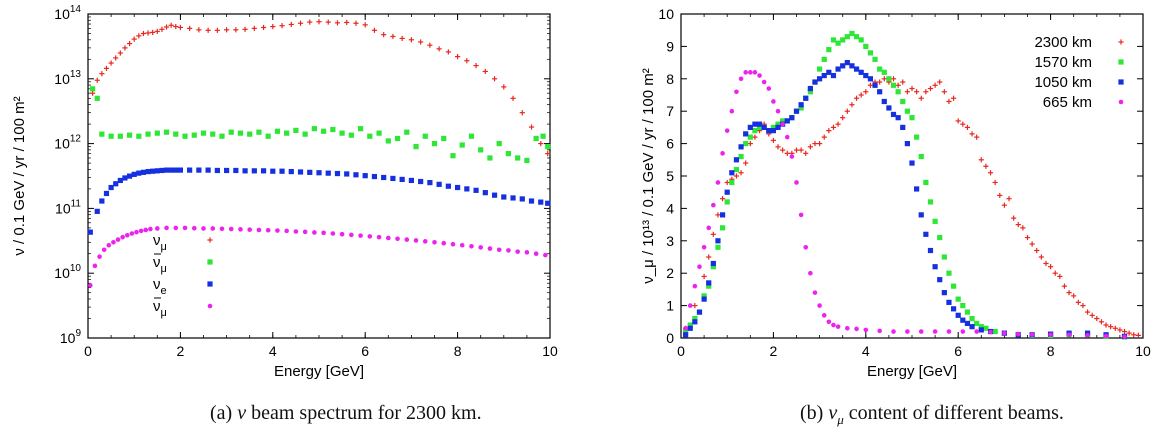 Image resolution: width=1162 pixels, height=442 pixels. I want to click on chart-a-legend-marker, so click(210, 240).